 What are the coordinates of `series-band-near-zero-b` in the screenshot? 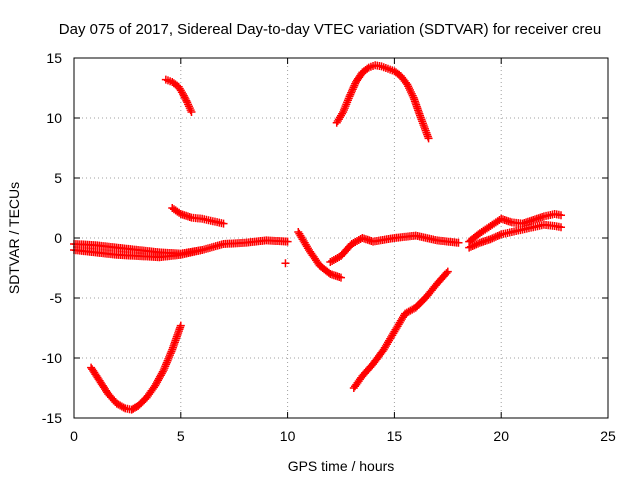 It's located at (138, 249).